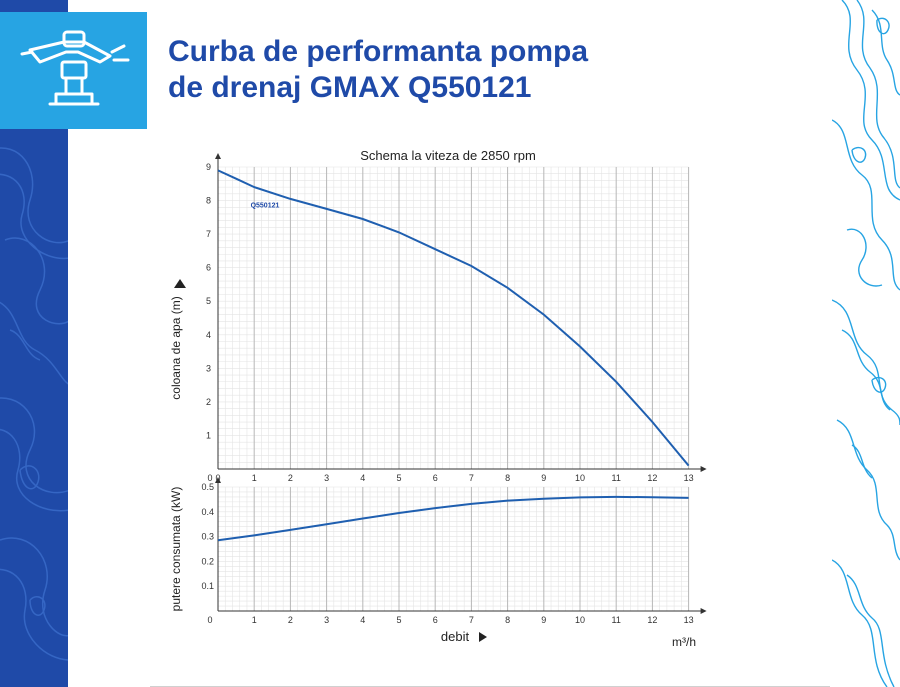 Image resolution: width=900 pixels, height=687 pixels. Describe the element at coordinates (218, 156) in the screenshot. I see `y-axis-arrow-top` at that location.